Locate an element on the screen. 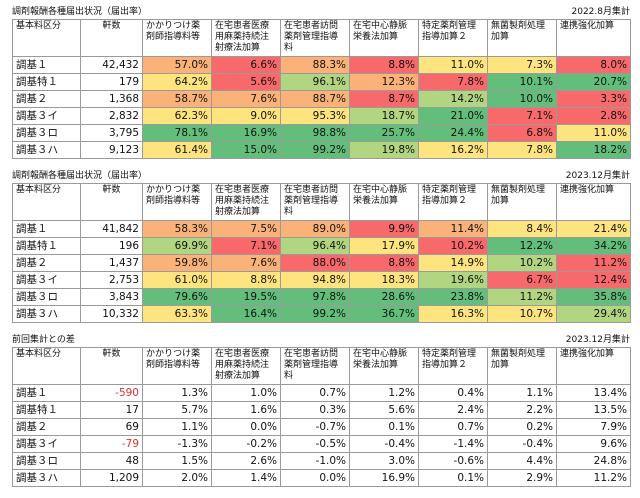 Image resolution: width=640 pixels, height=498 pixels. value-cell: 16.4% is located at coordinates (246, 314).